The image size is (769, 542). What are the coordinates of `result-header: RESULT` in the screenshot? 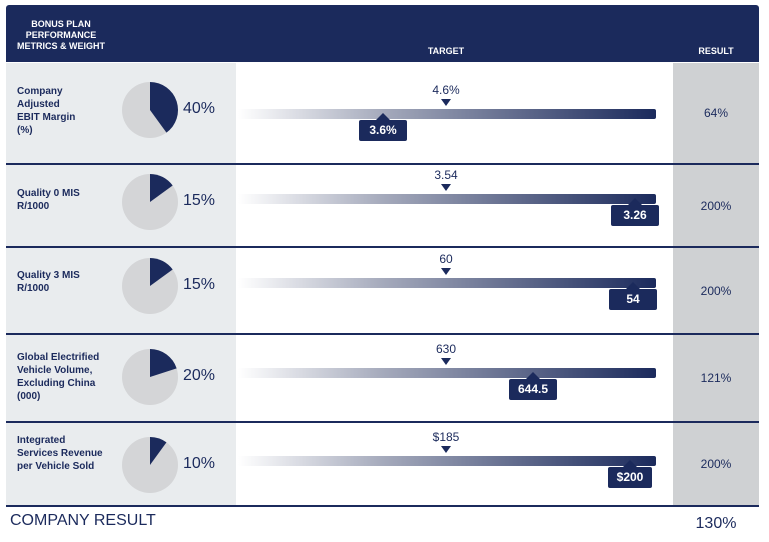 It's located at (716, 51).